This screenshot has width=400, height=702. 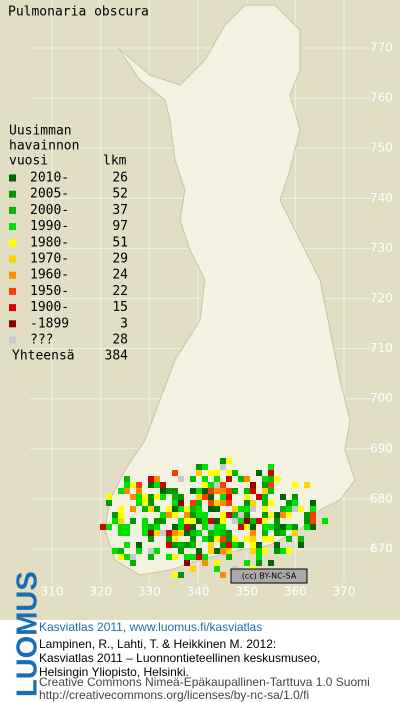 What do you see at coordinates (28, 634) in the screenshot?
I see `logo: LUOMUS` at bounding box center [28, 634].